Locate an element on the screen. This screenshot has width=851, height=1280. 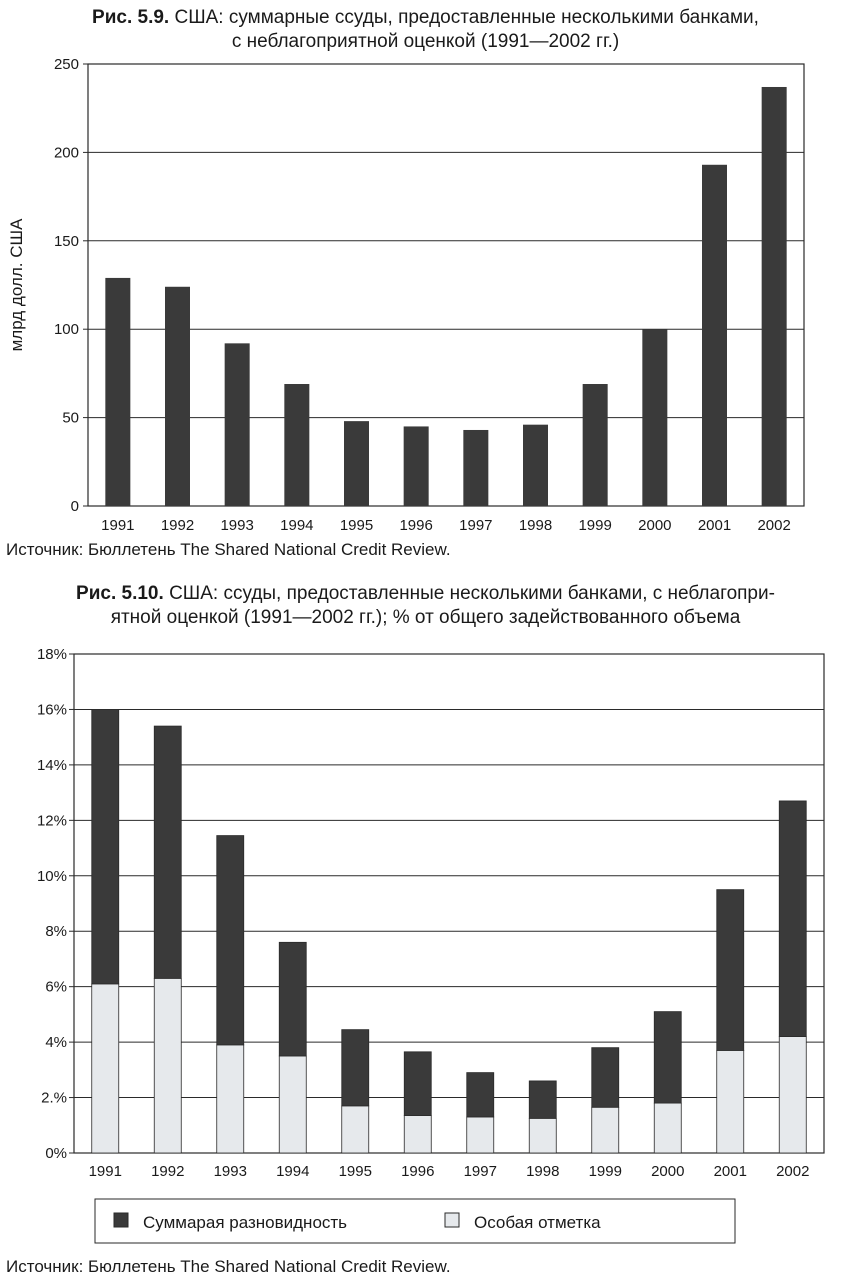
legend-label: Особая отметка is located at coordinates (537, 1222).